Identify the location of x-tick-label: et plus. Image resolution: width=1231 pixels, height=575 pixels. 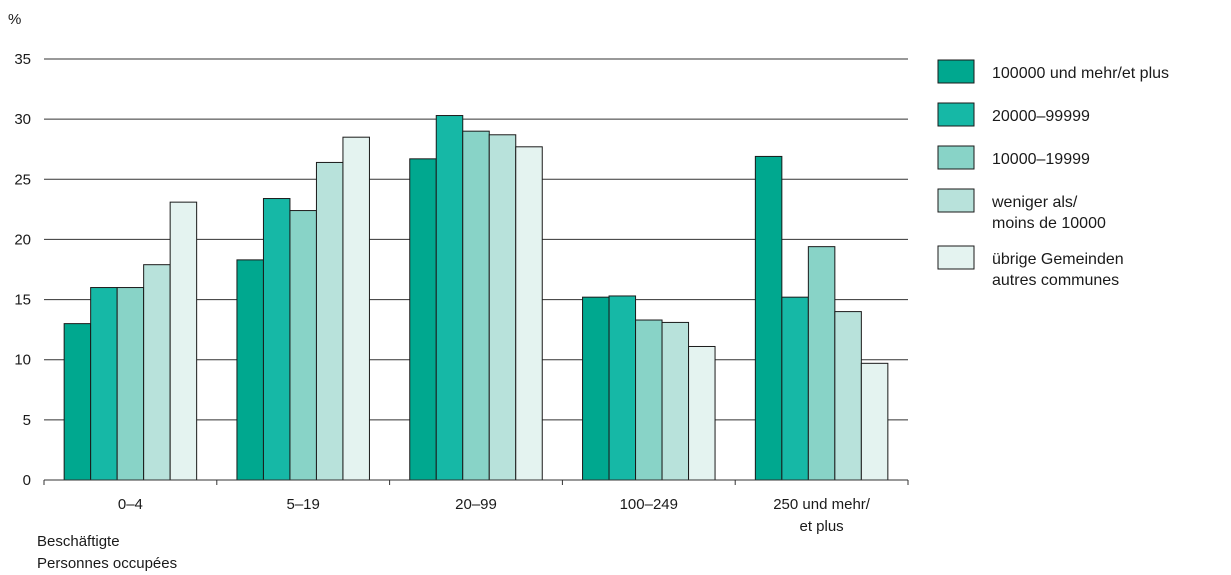
(821, 526).